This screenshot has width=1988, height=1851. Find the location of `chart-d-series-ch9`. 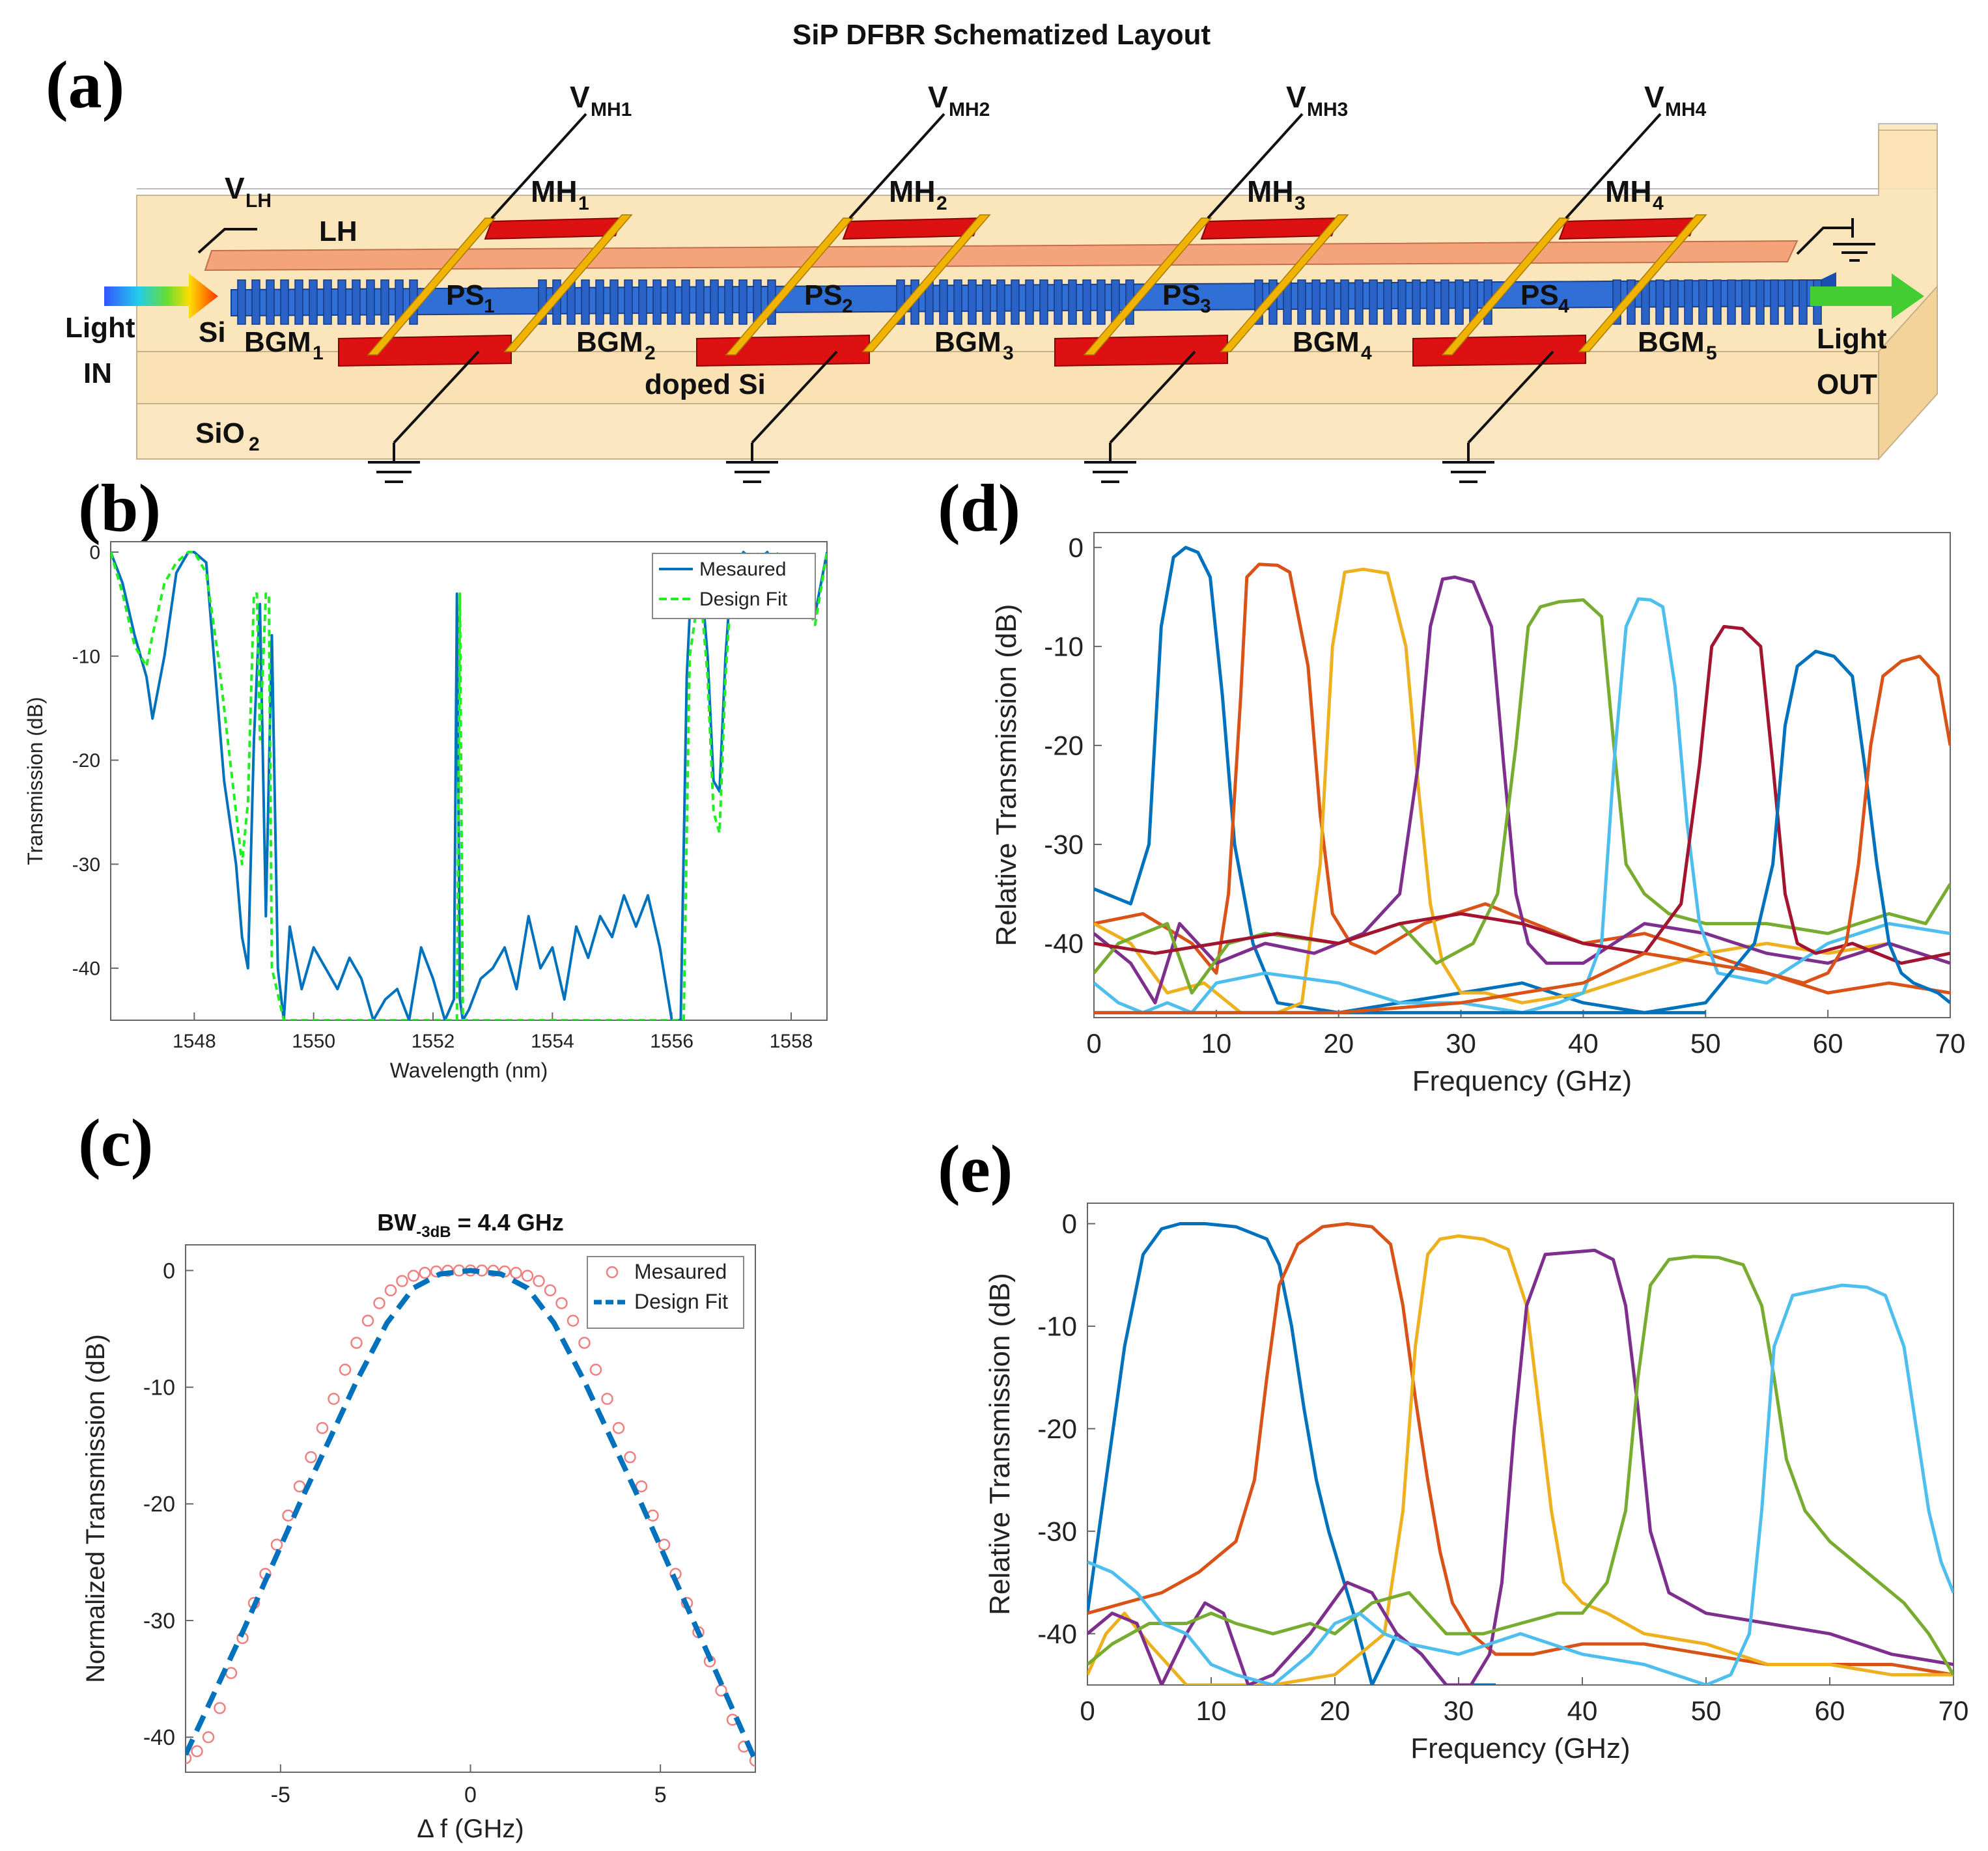

chart-d-series-ch9 is located at coordinates (1522, 834).